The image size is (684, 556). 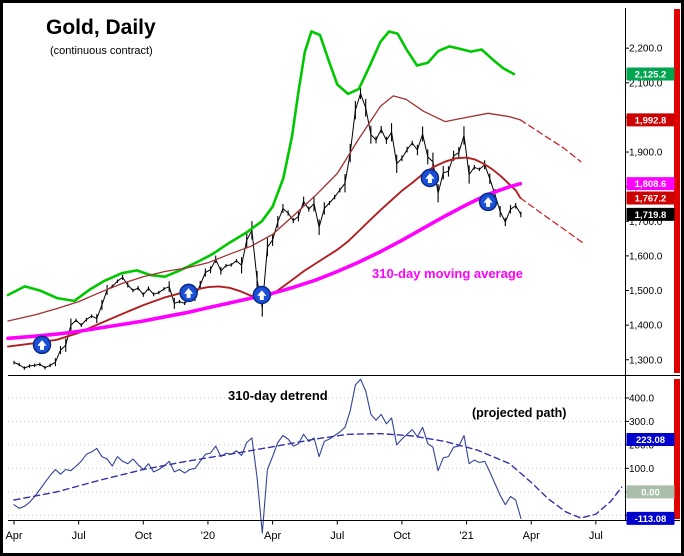 What do you see at coordinates (646, 222) in the screenshot?
I see `y-tick-label: 1,700.0` at bounding box center [646, 222].